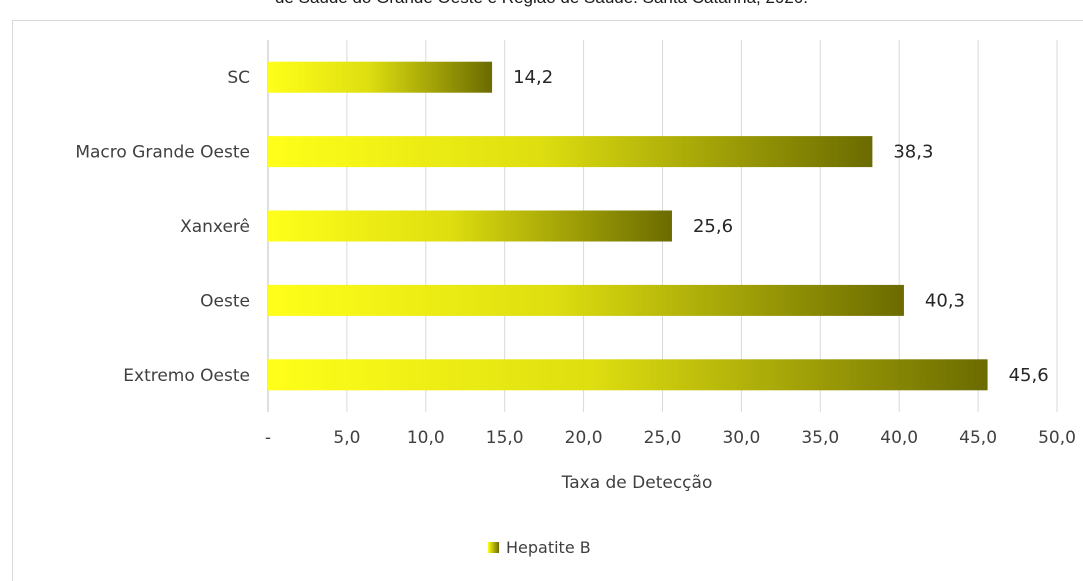 This screenshot has height=581, width=1083. What do you see at coordinates (346, 438) in the screenshot?
I see `x-tick-label: 5,0` at bounding box center [346, 438].